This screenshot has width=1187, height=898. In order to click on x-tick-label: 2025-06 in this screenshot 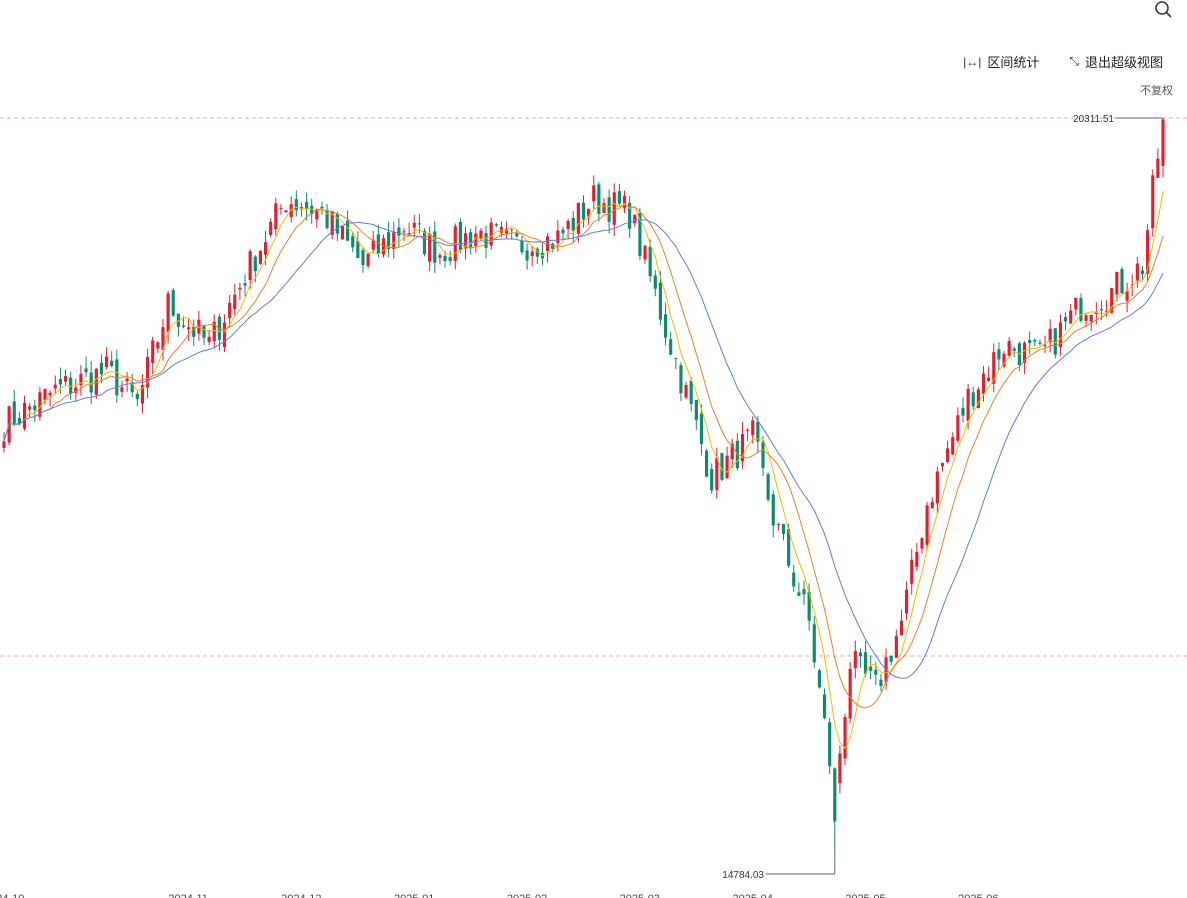, I will do `click(978, 895)`.